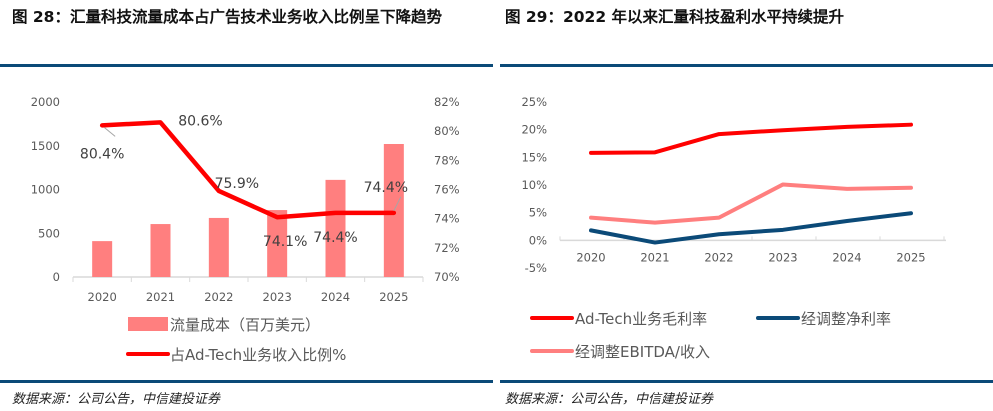  I want to click on figure-28-title: 图 28：汇量科技流量成本占广告技术业务收入比例呈下降趋势, so click(227, 17).